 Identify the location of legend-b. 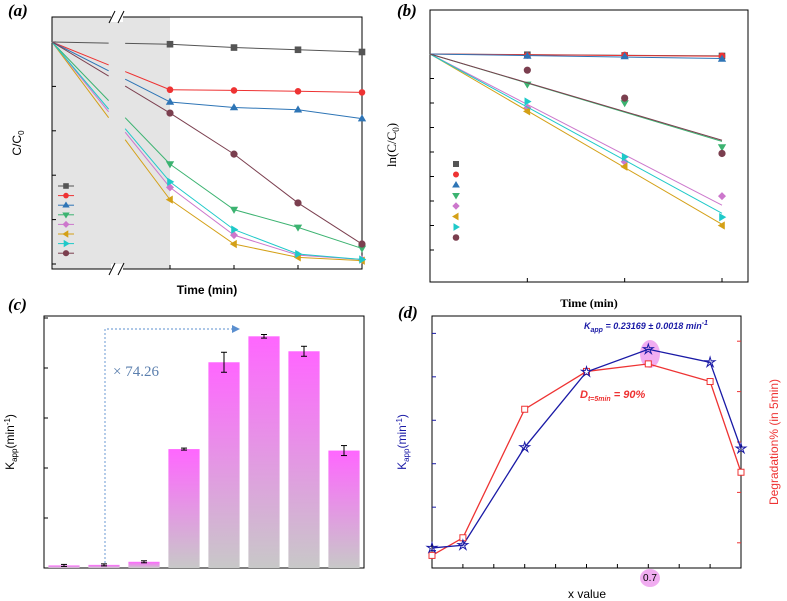
(456, 201).